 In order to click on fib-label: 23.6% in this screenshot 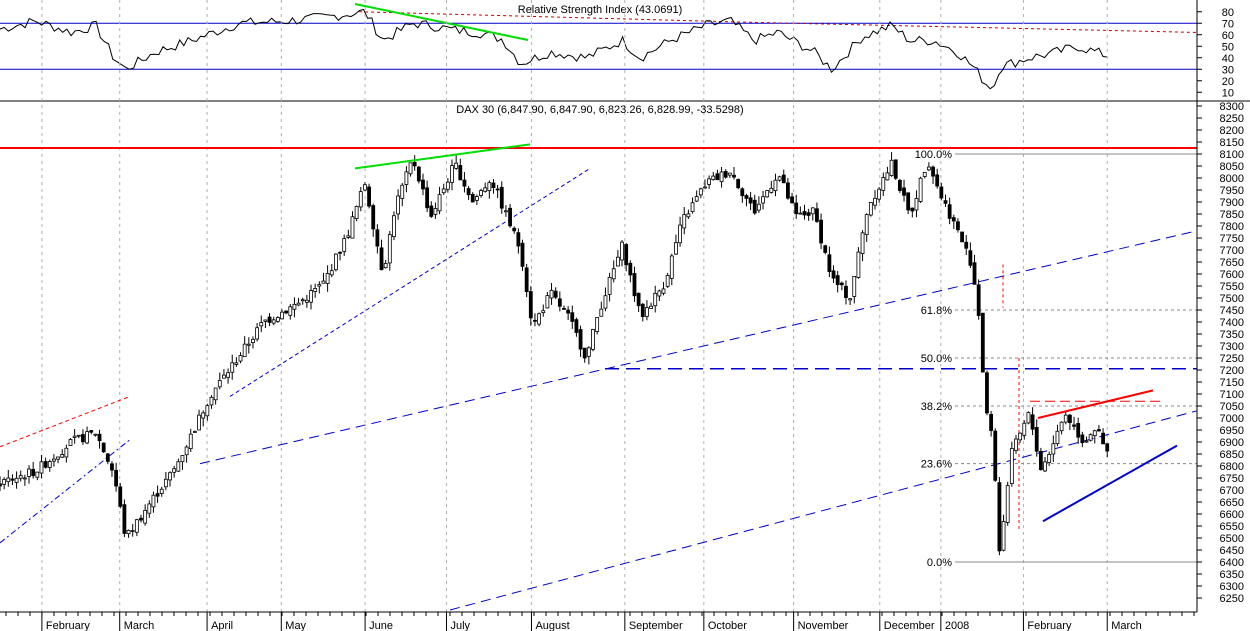, I will do `click(936, 465)`.